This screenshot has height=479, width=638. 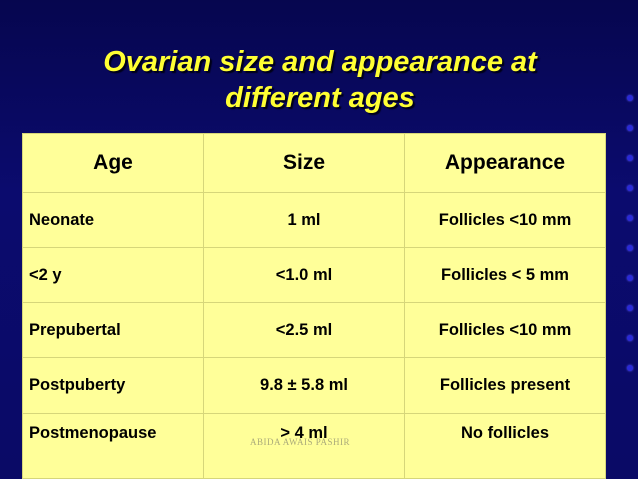 I want to click on cell-size: <1.0 ml, so click(x=304, y=275).